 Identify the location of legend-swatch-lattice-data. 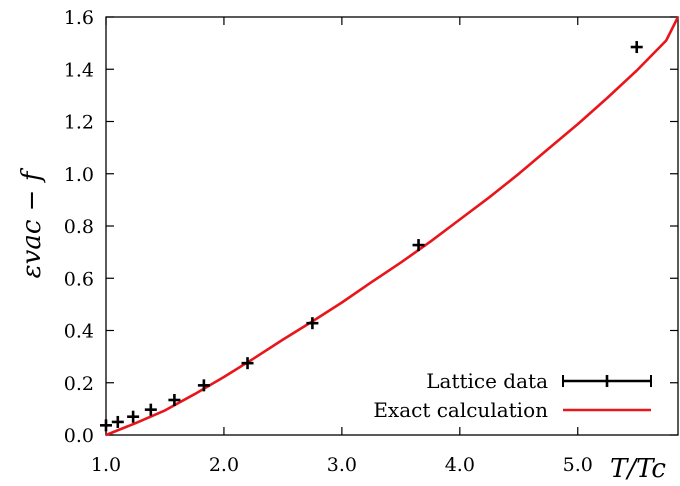
(607, 381).